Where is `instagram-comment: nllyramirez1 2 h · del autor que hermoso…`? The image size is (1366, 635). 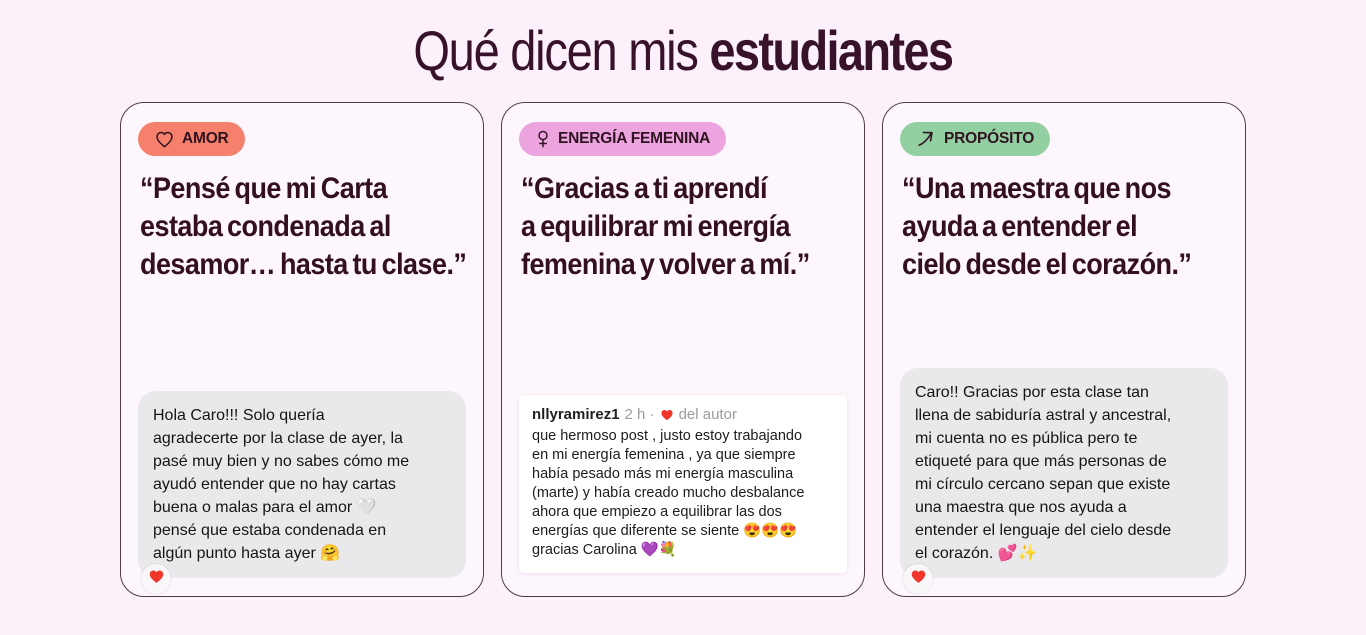 instagram-comment: nllyramirez1 2 h · del autor que hermoso… is located at coordinates (683, 484).